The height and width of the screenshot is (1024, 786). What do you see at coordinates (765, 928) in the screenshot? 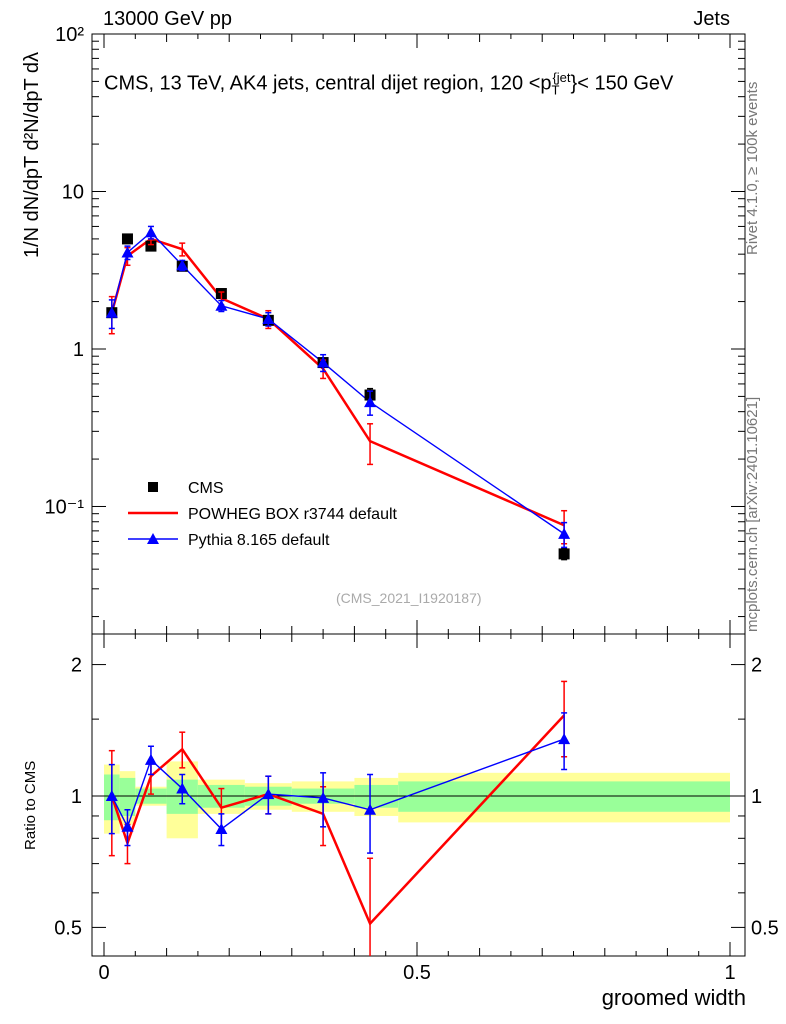
I see `ratio-y-tick-label-right: 0.5` at bounding box center [765, 928].